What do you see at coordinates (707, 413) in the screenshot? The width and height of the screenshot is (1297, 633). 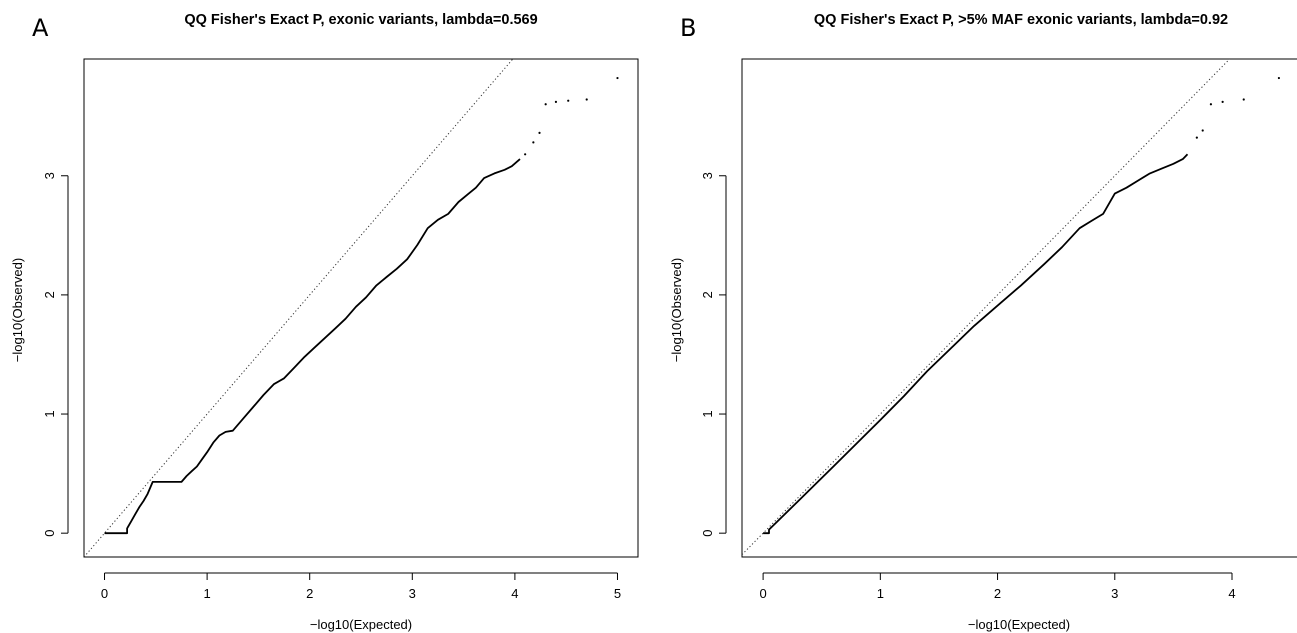 I see `panel-b-y-tick-label: 1` at bounding box center [707, 413].